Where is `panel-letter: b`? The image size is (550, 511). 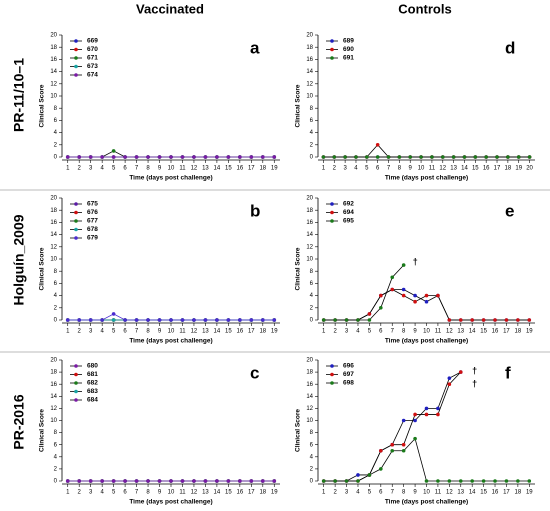
panel-letter: b is located at coordinates (255, 210).